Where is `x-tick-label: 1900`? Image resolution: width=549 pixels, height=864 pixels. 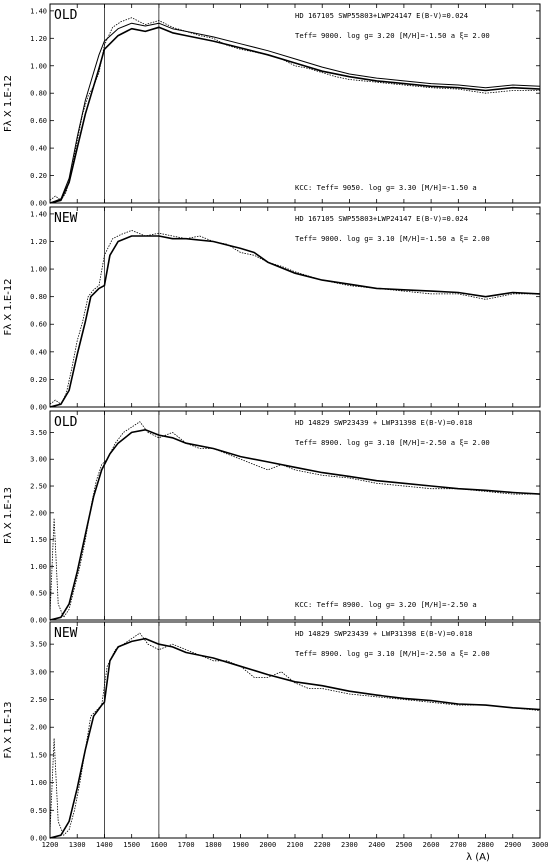 x-tick-label: 1900 is located at coordinates (240, 845).